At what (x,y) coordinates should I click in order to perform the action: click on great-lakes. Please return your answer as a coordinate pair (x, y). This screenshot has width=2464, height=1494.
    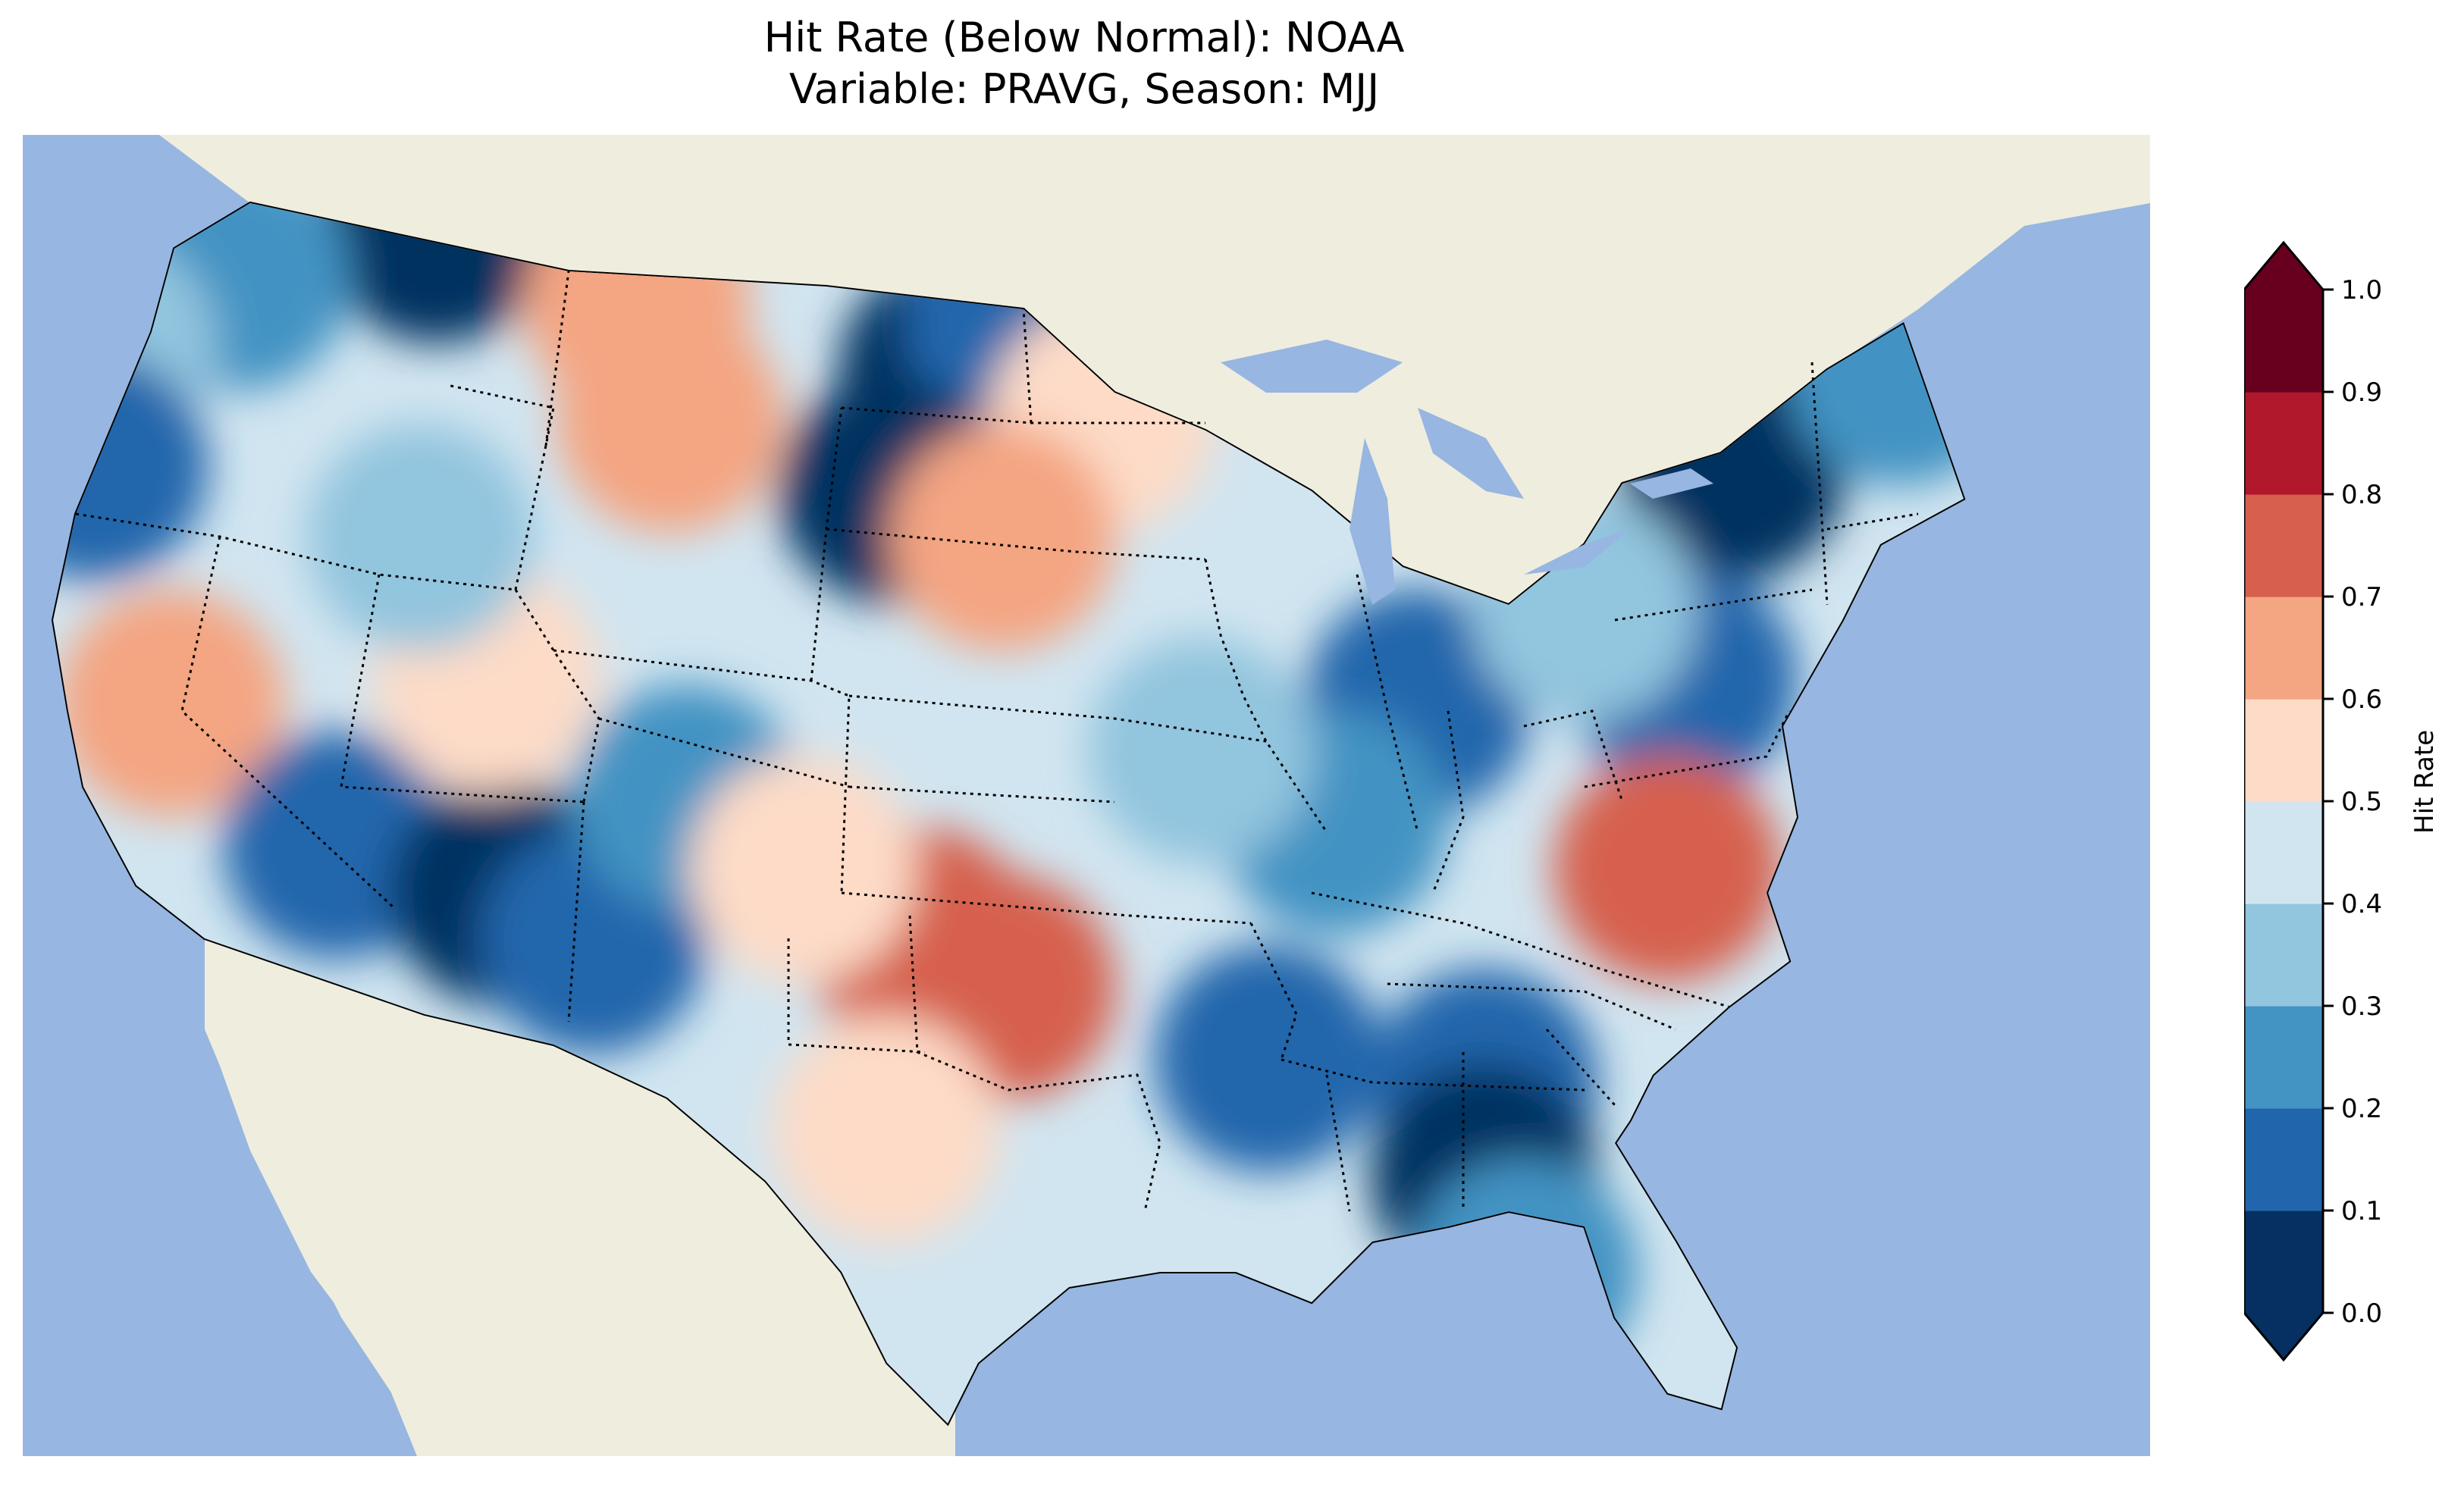
    Looking at the image, I should click on (1467, 472).